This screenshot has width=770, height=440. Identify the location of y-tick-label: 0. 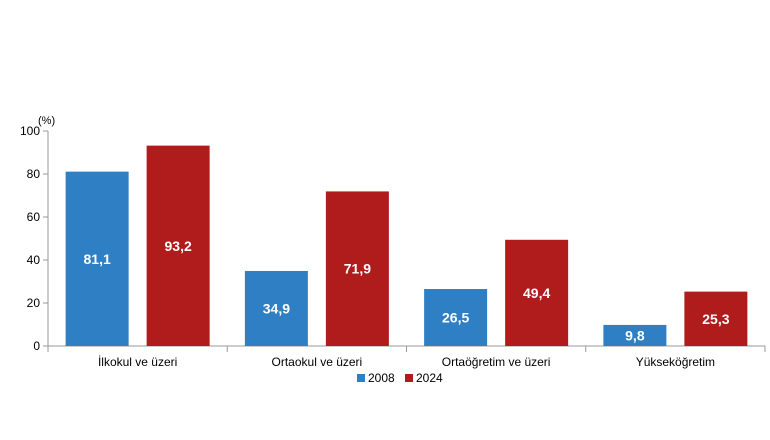
(36, 346).